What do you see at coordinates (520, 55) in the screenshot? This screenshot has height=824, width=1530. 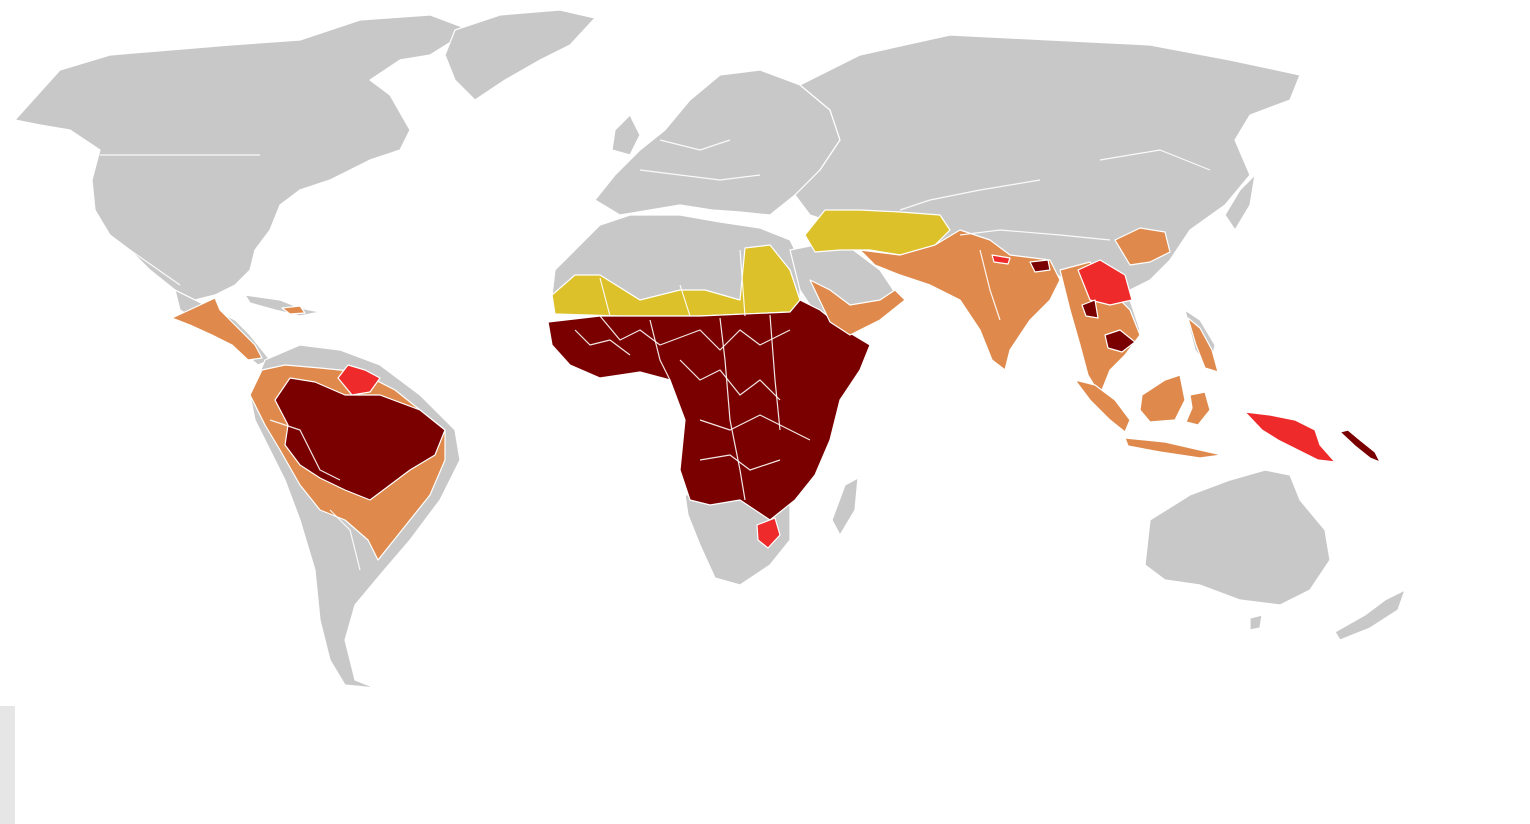 I see `greenland-landmass` at bounding box center [520, 55].